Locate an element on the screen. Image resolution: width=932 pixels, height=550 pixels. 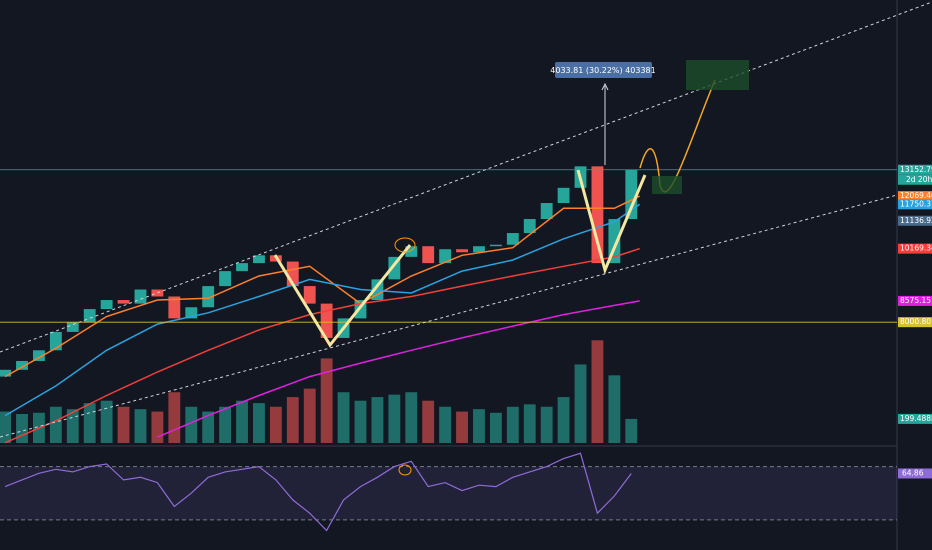
price-tag: 10169.34 is located at coordinates (916, 248).